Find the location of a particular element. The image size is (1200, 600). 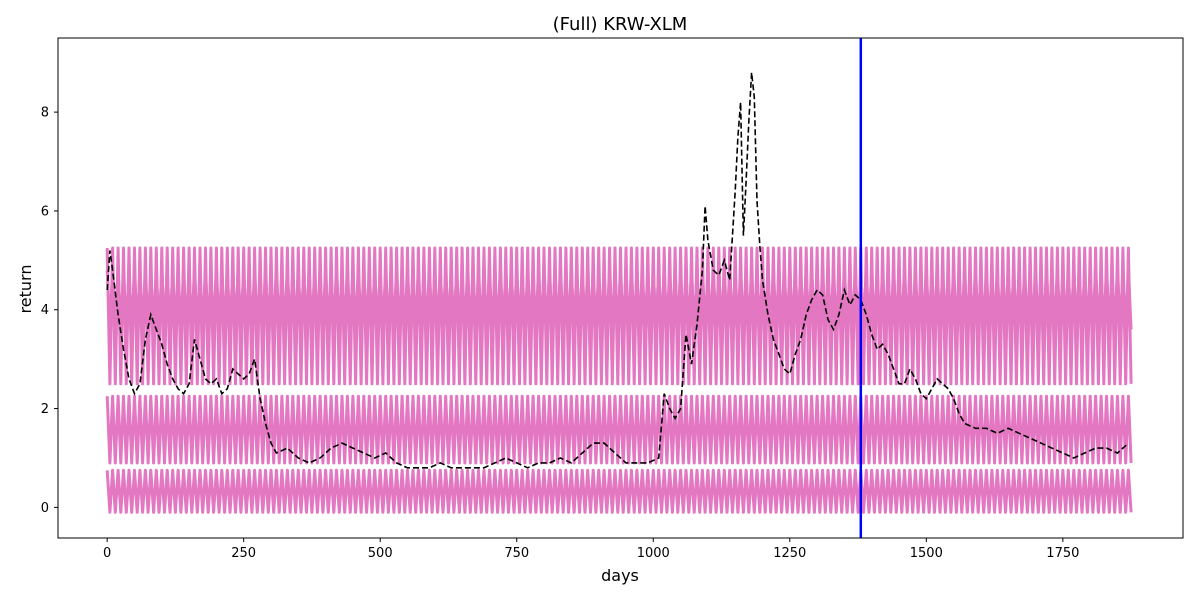

y-tick-label: 0 is located at coordinates (45, 508).